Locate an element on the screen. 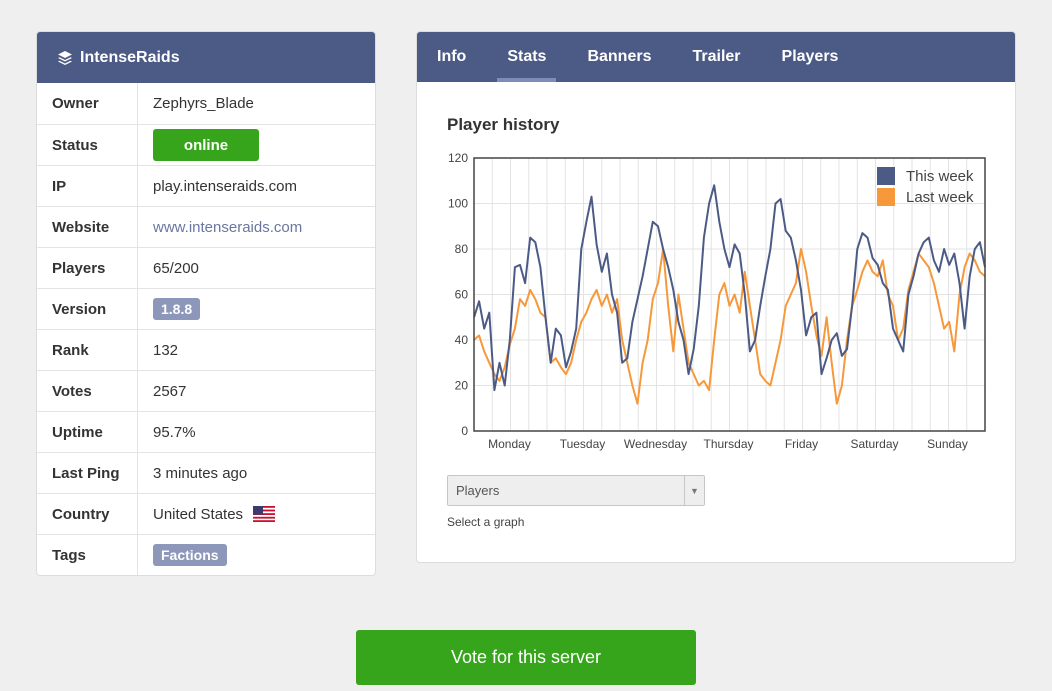 The width and height of the screenshot is (1052, 691). info-row-country: Country United States is located at coordinates (206, 513).